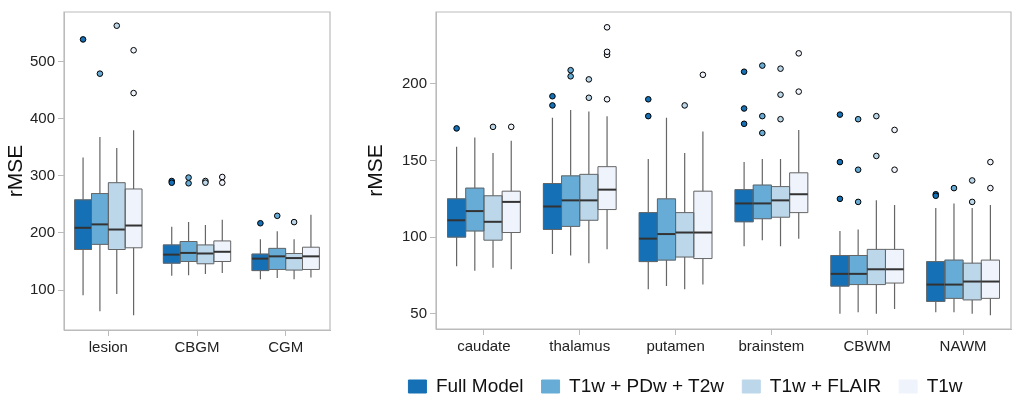 The width and height of the screenshot is (1021, 410). What do you see at coordinates (108, 347) in the screenshot?
I see `x-tick-label: lesion` at bounding box center [108, 347].